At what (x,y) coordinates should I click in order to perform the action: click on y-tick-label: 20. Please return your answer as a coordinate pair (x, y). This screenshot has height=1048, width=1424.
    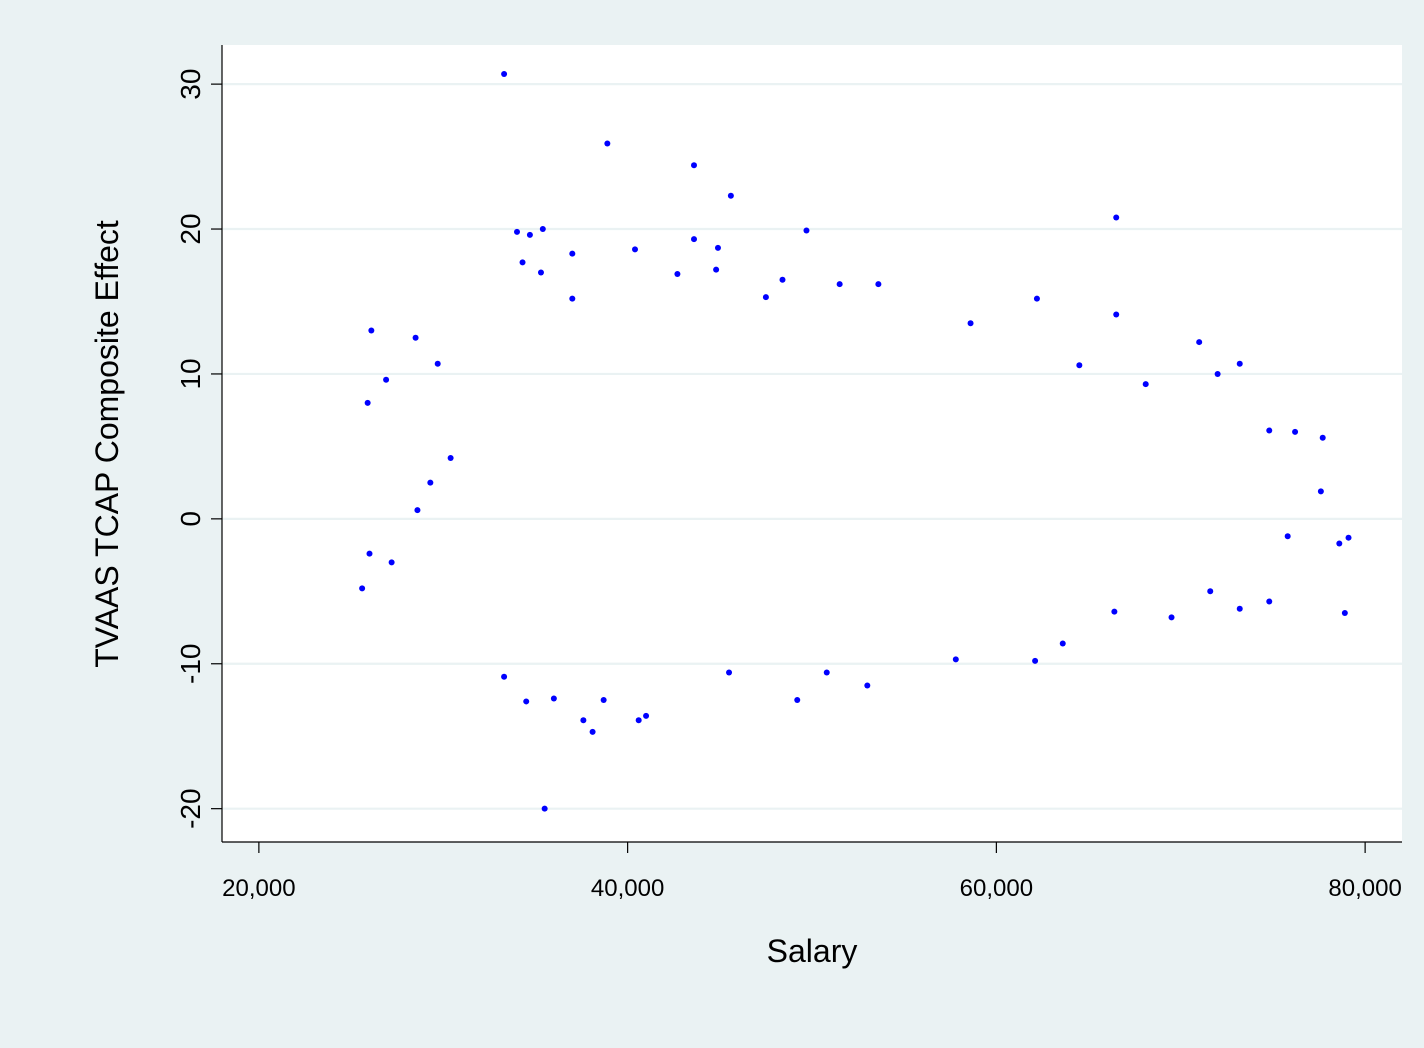
    Looking at the image, I should click on (190, 228).